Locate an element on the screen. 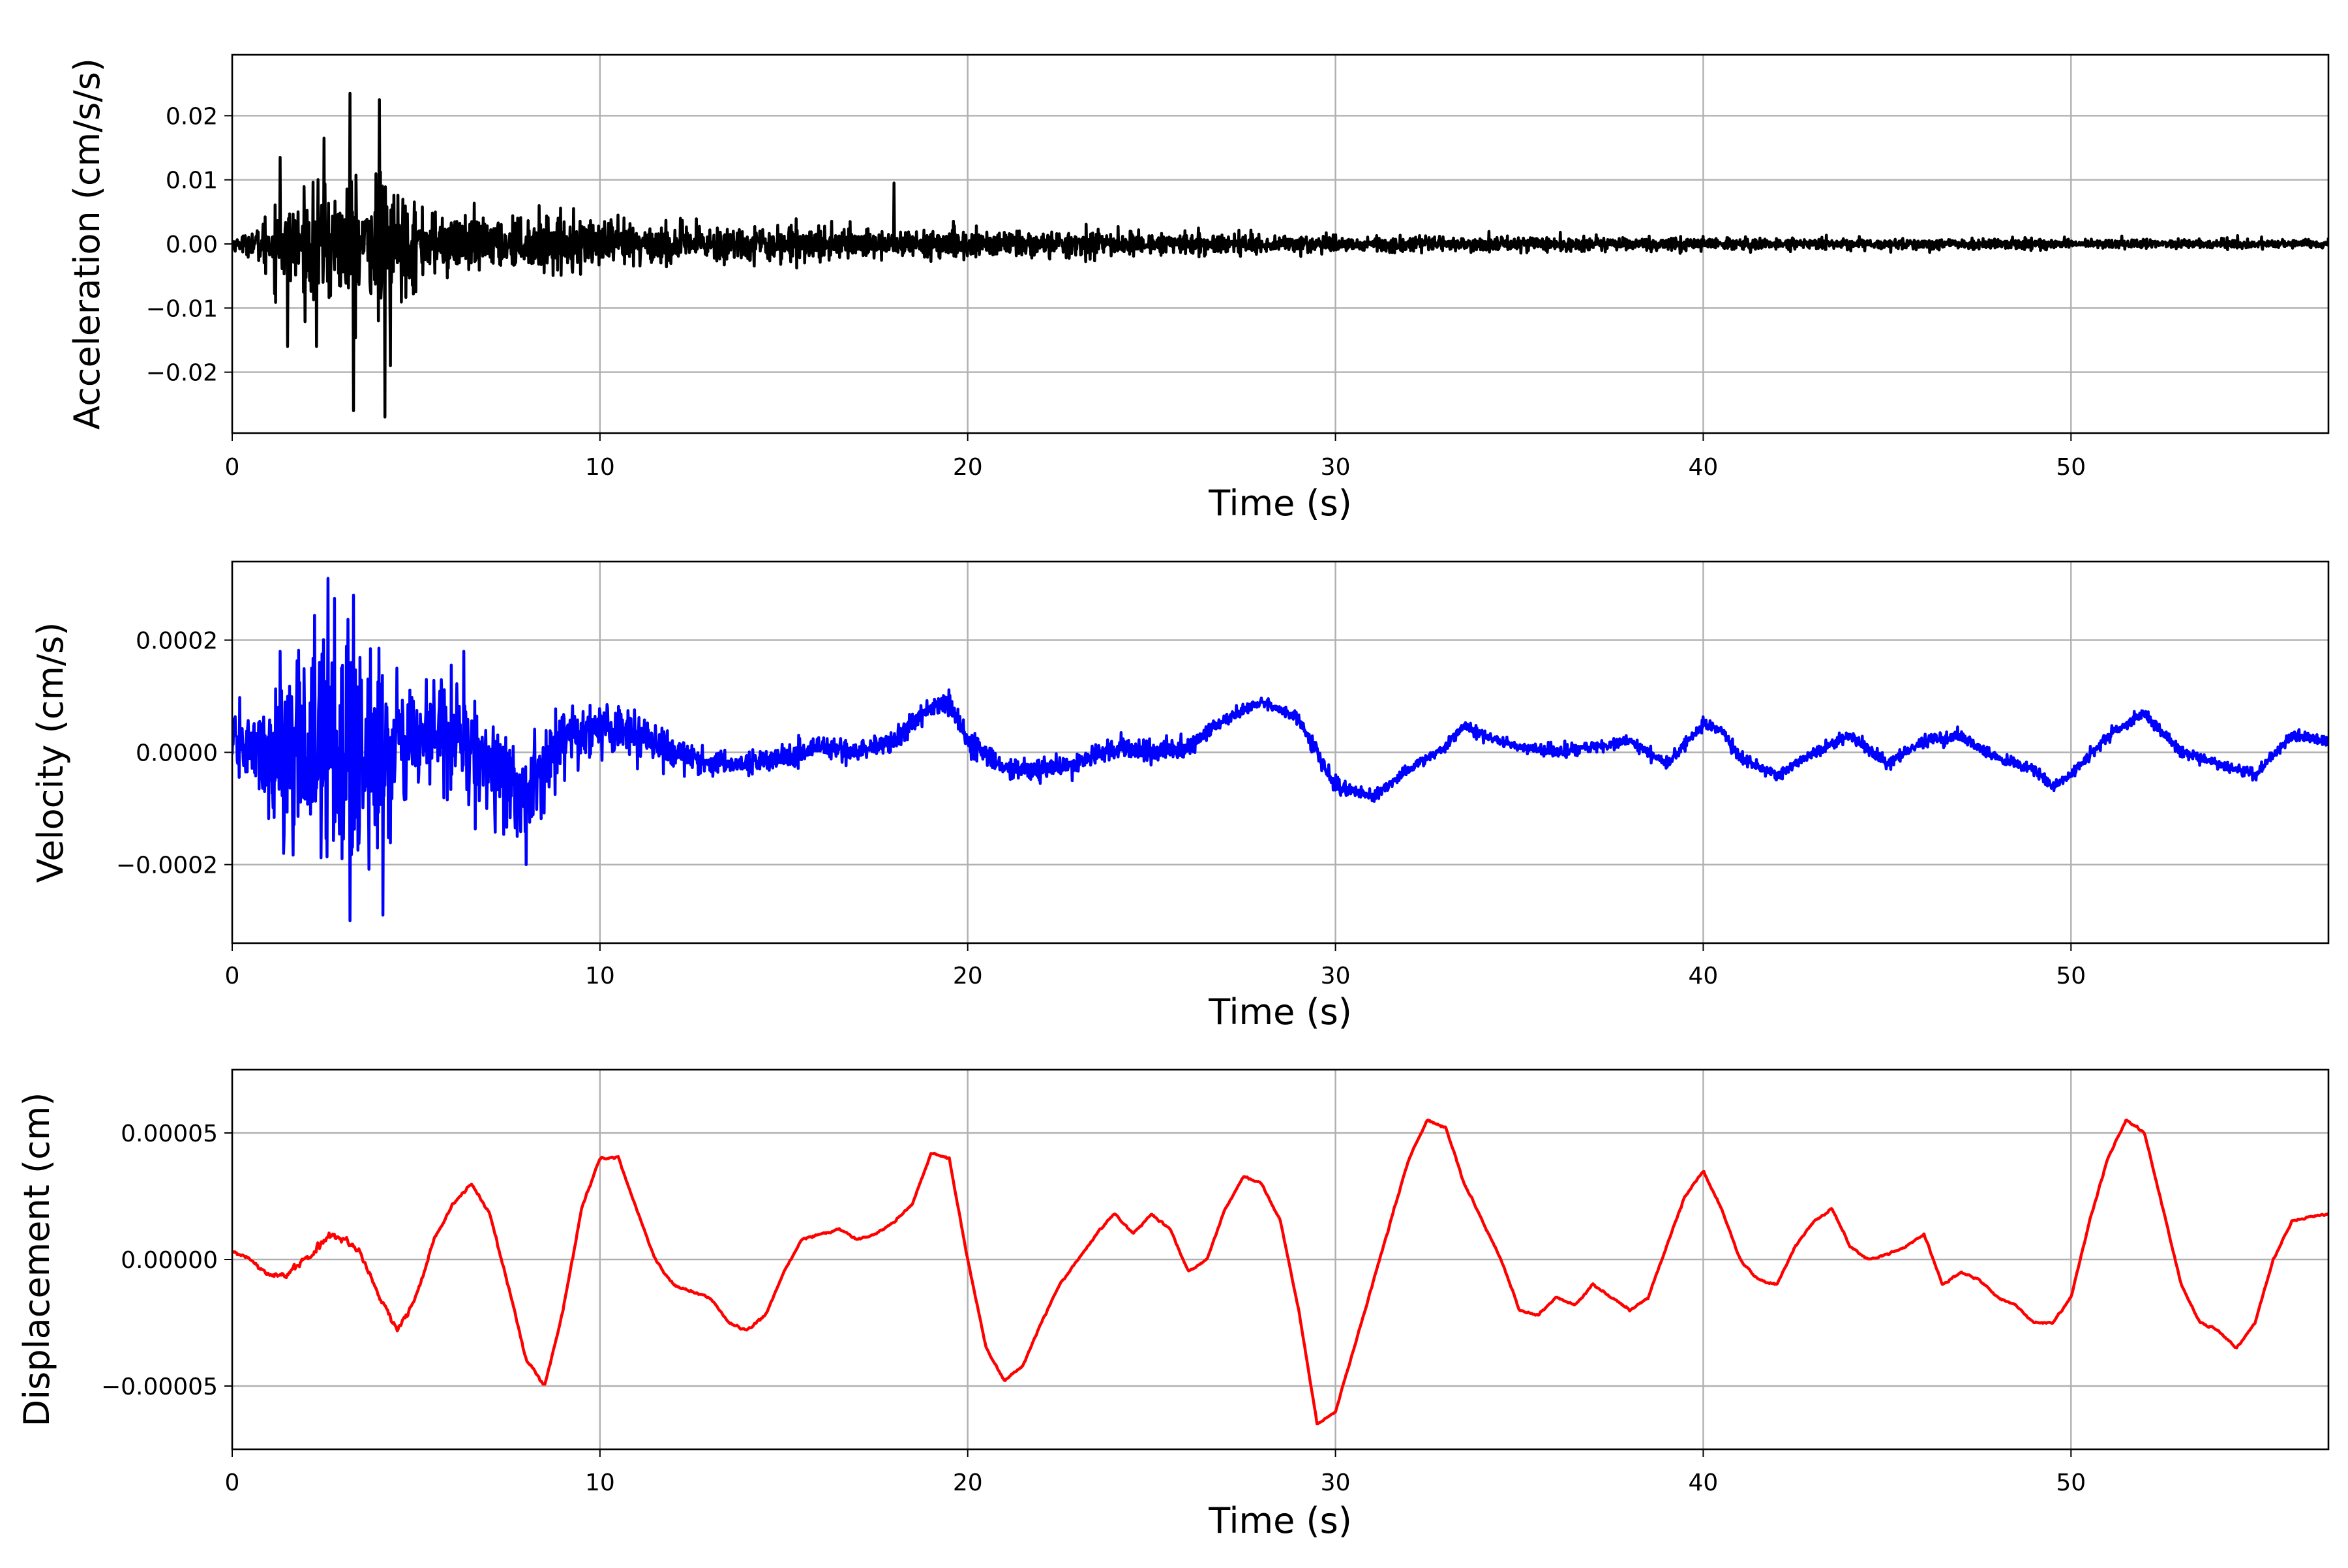  displacement-x-tick-label: 30 is located at coordinates (1336, 1483).